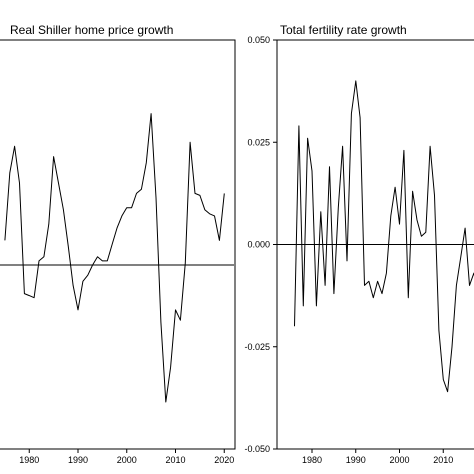 The height and width of the screenshot is (474, 474). Describe the element at coordinates (78, 460) in the screenshot. I see `home-price-x-tick-label: 1990` at that location.